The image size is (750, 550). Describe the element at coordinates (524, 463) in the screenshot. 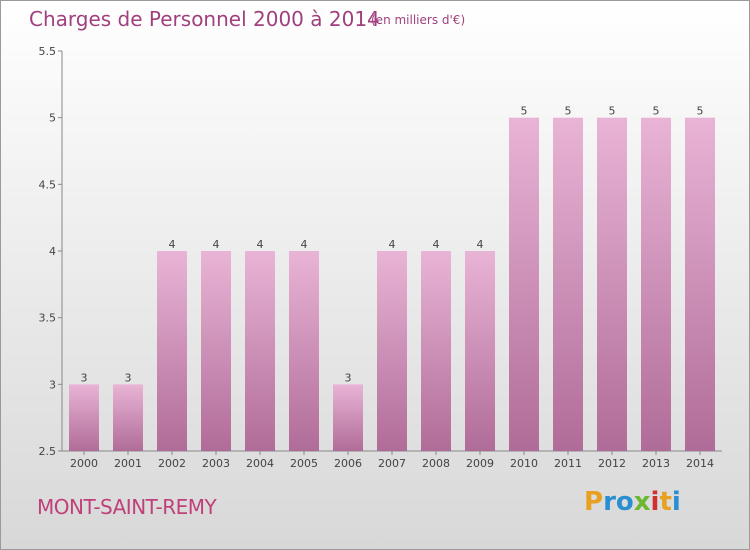

I see `x-tick-label: 2010` at that location.